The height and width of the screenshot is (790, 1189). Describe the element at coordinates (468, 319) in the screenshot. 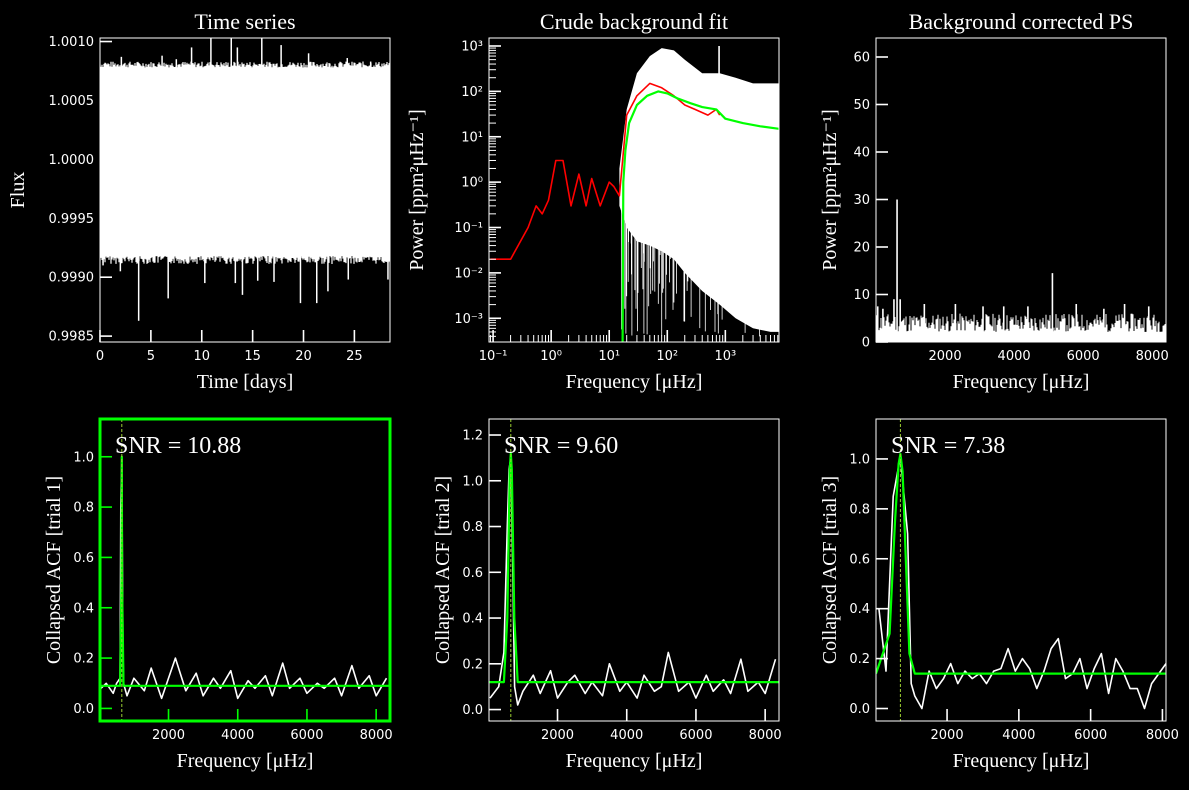

I see `y-tick-label: 10⁻³` at that location.